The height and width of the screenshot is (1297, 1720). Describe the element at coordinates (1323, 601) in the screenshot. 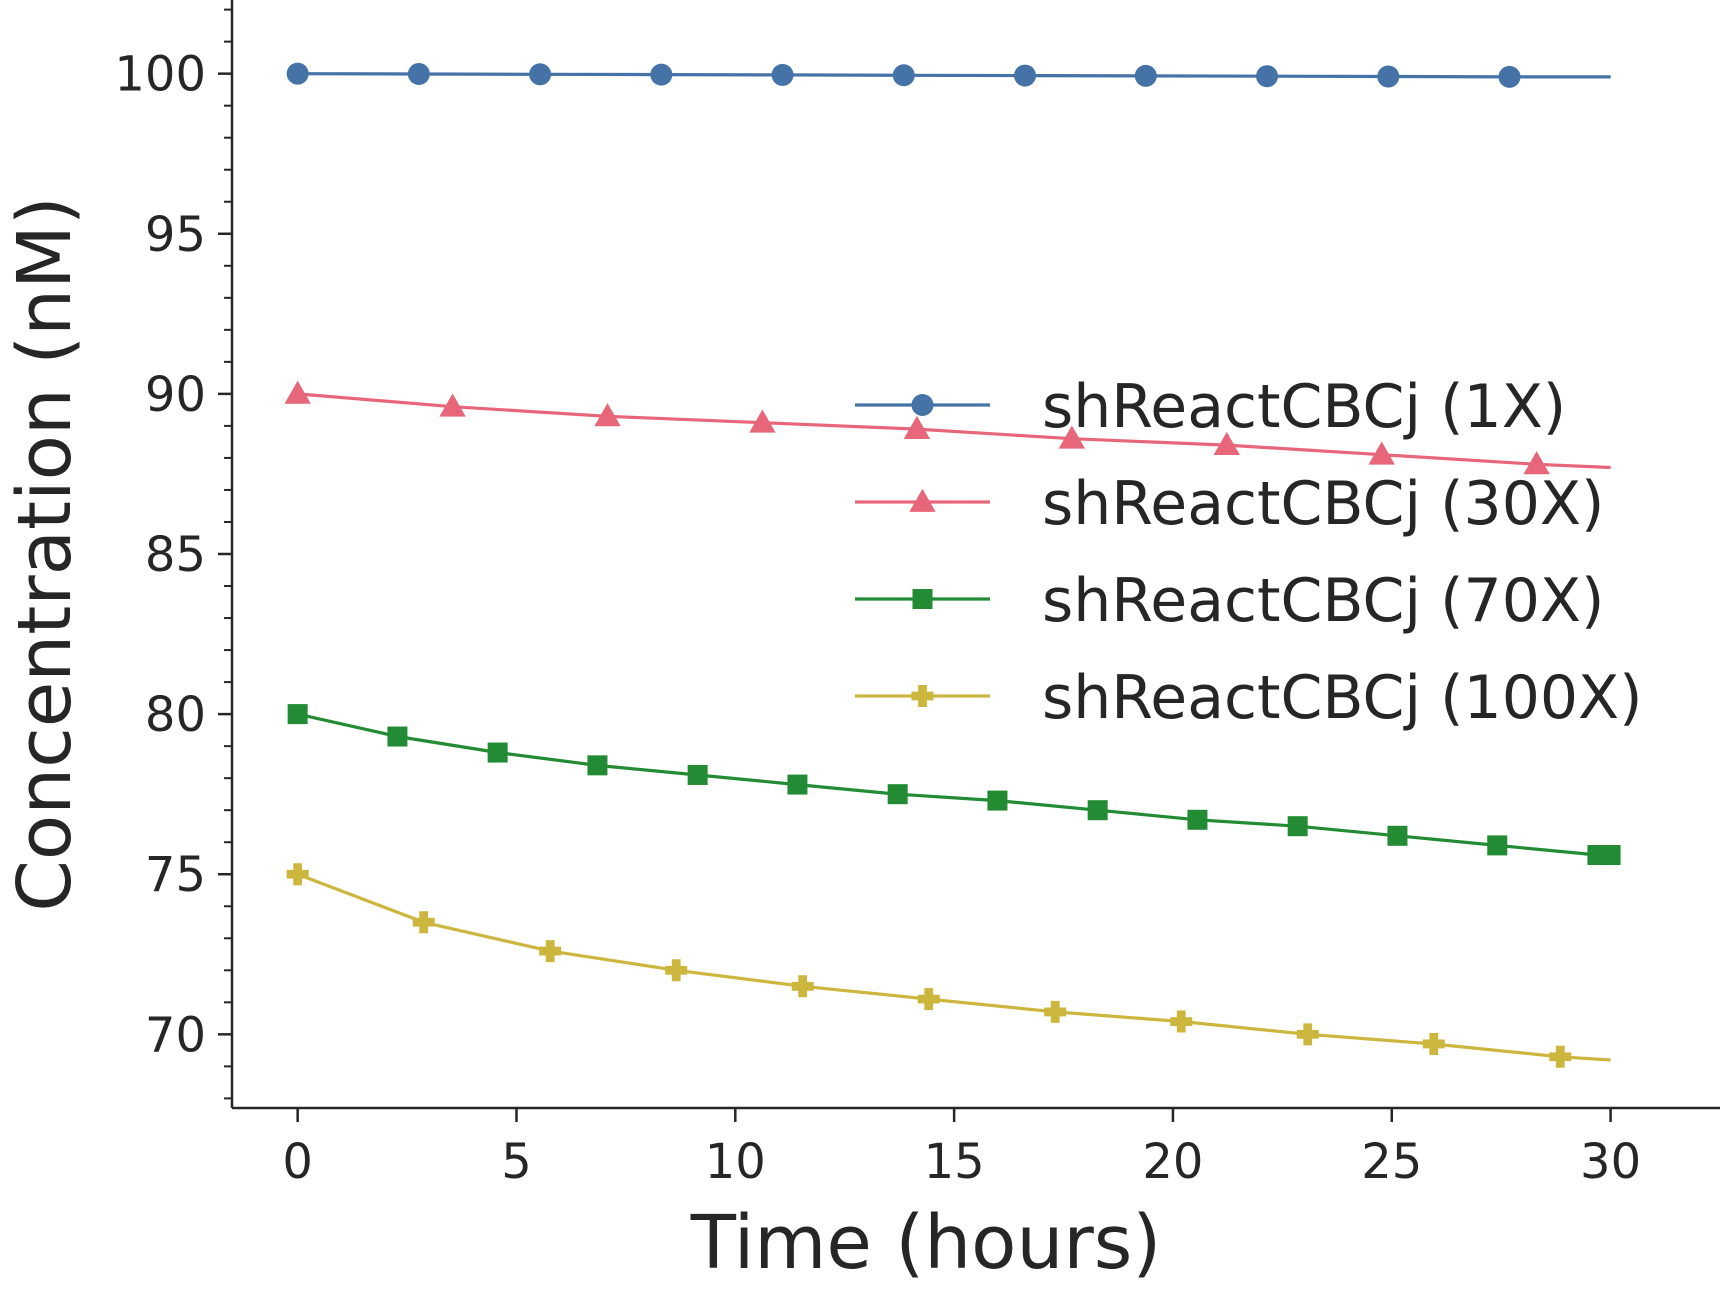

I see `legend-label: shReactCBCj (70X)` at that location.